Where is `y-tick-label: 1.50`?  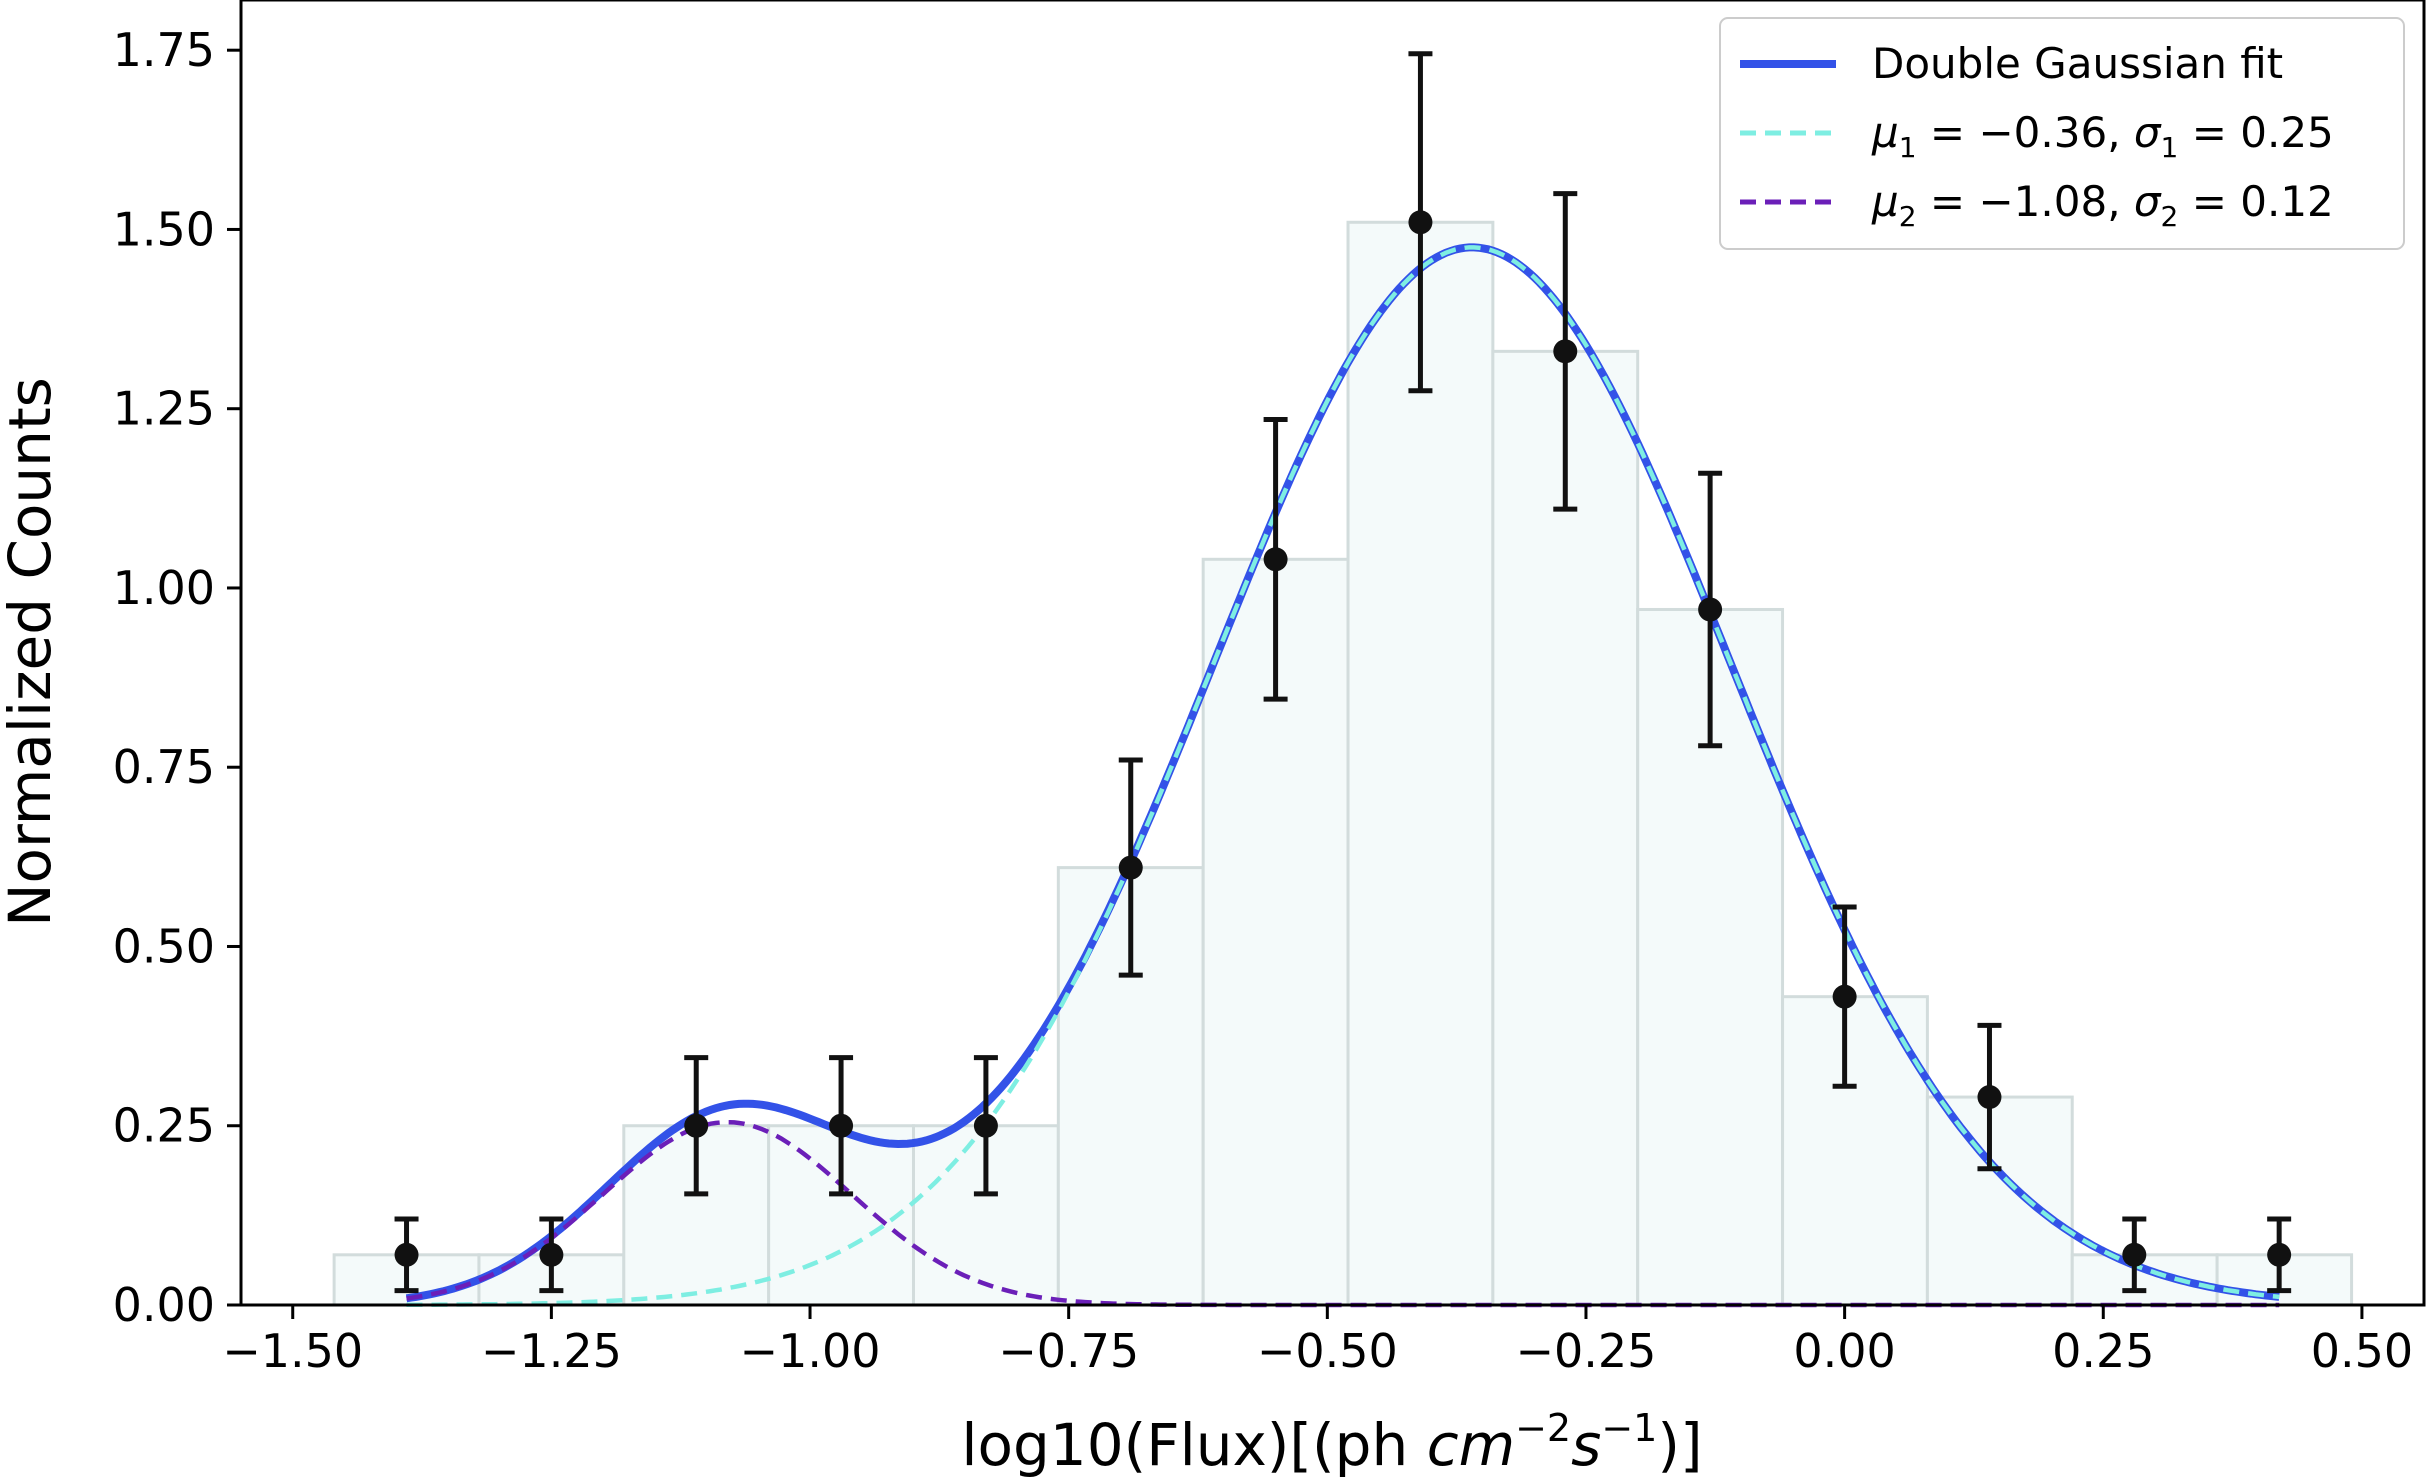
y-tick-label: 1.50 is located at coordinates (164, 229).